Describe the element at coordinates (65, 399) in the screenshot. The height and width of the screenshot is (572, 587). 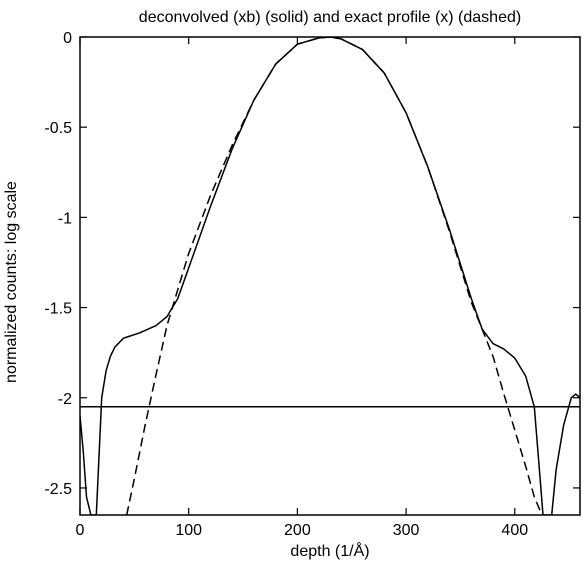
I see `y-tick-label: -2` at that location.